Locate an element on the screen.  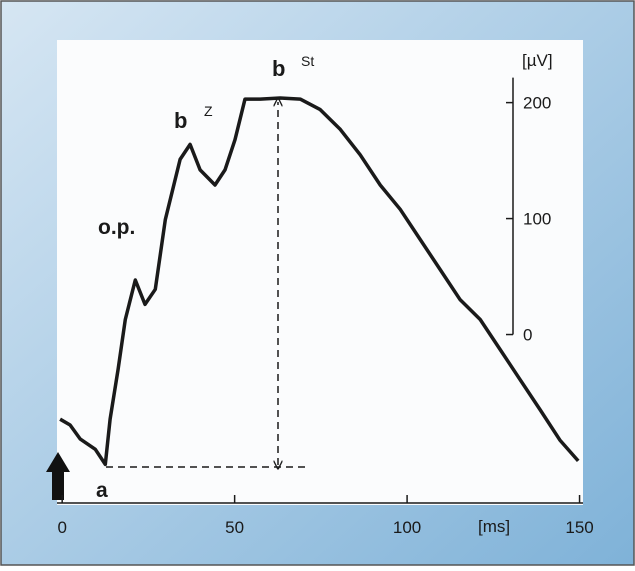
x-tick-label: 100 is located at coordinates (407, 527).